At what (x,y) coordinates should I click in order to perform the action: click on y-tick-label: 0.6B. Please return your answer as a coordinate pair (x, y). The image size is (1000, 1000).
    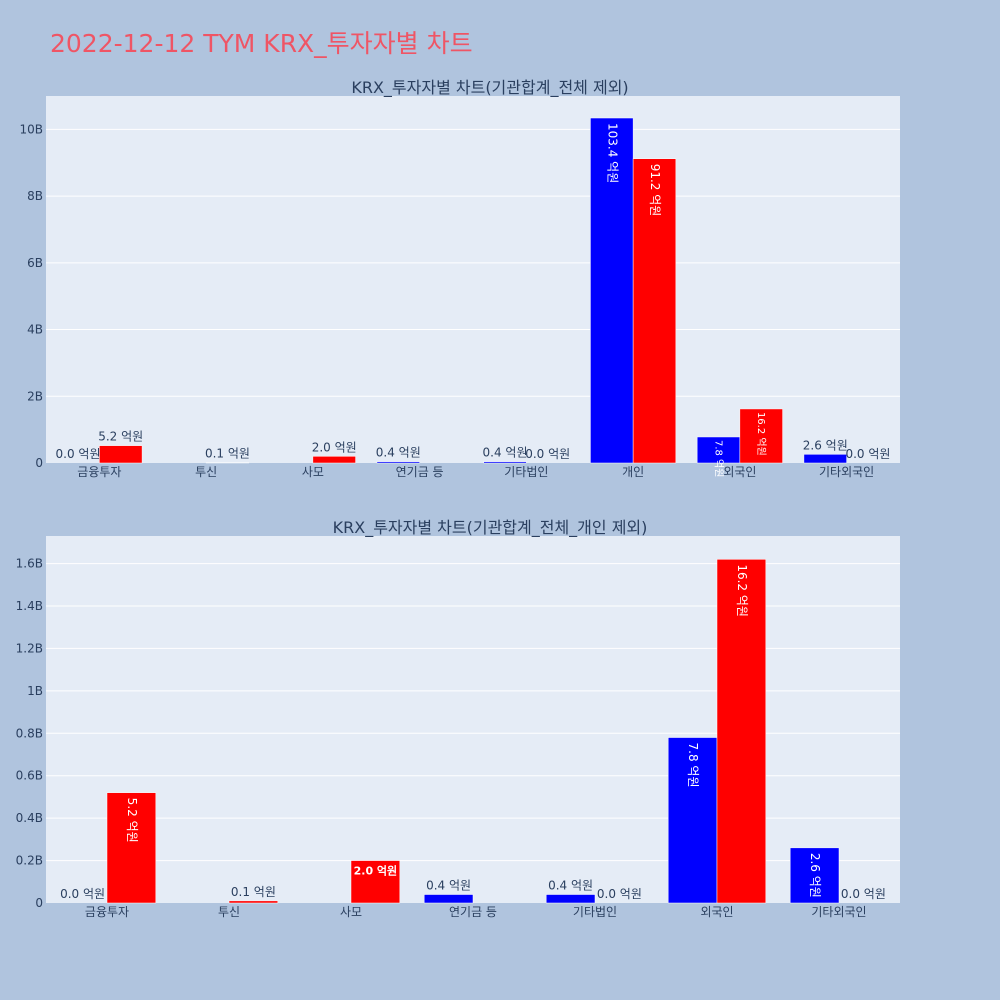
    Looking at the image, I should click on (29, 776).